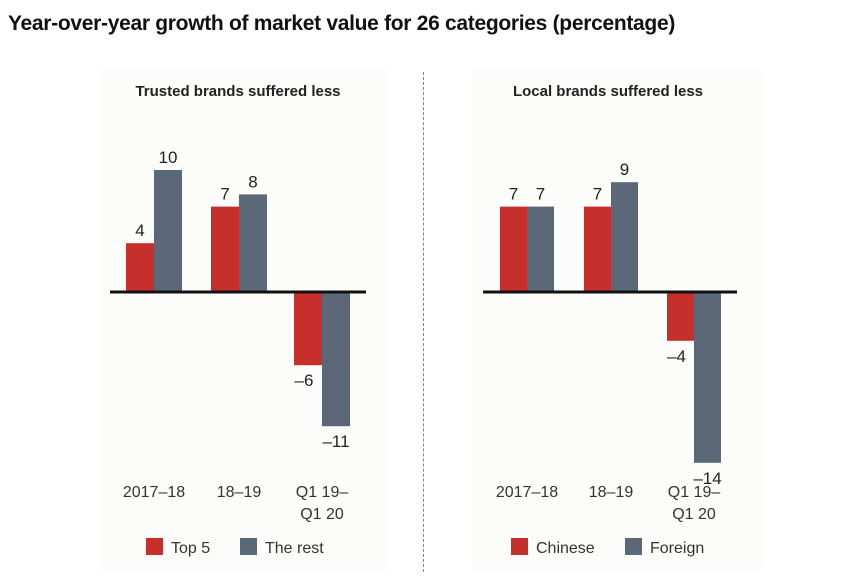 The height and width of the screenshot is (584, 848). What do you see at coordinates (252, 181) in the screenshot?
I see `value-label: 8` at bounding box center [252, 181].